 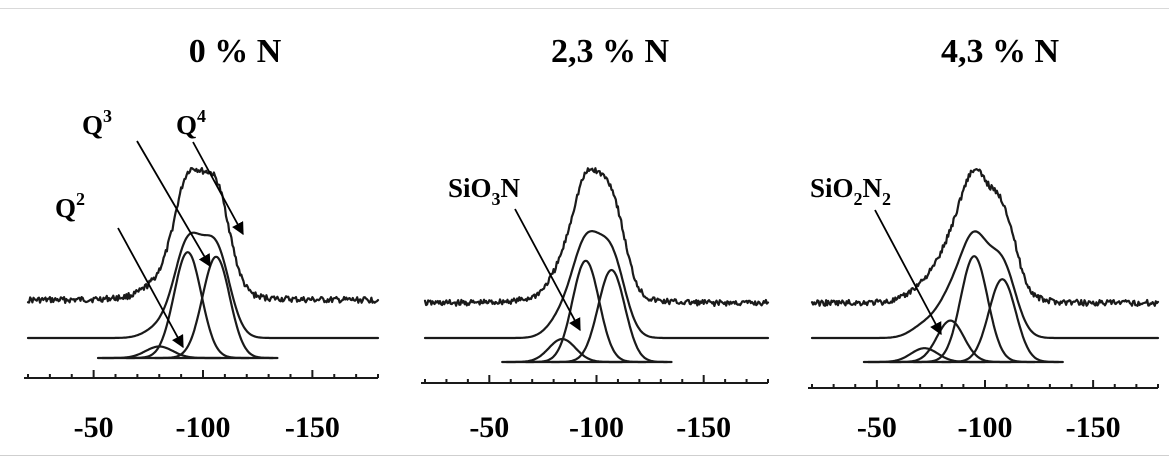 I want to click on peak-annotation-label: SiO2N2, so click(x=850, y=191).